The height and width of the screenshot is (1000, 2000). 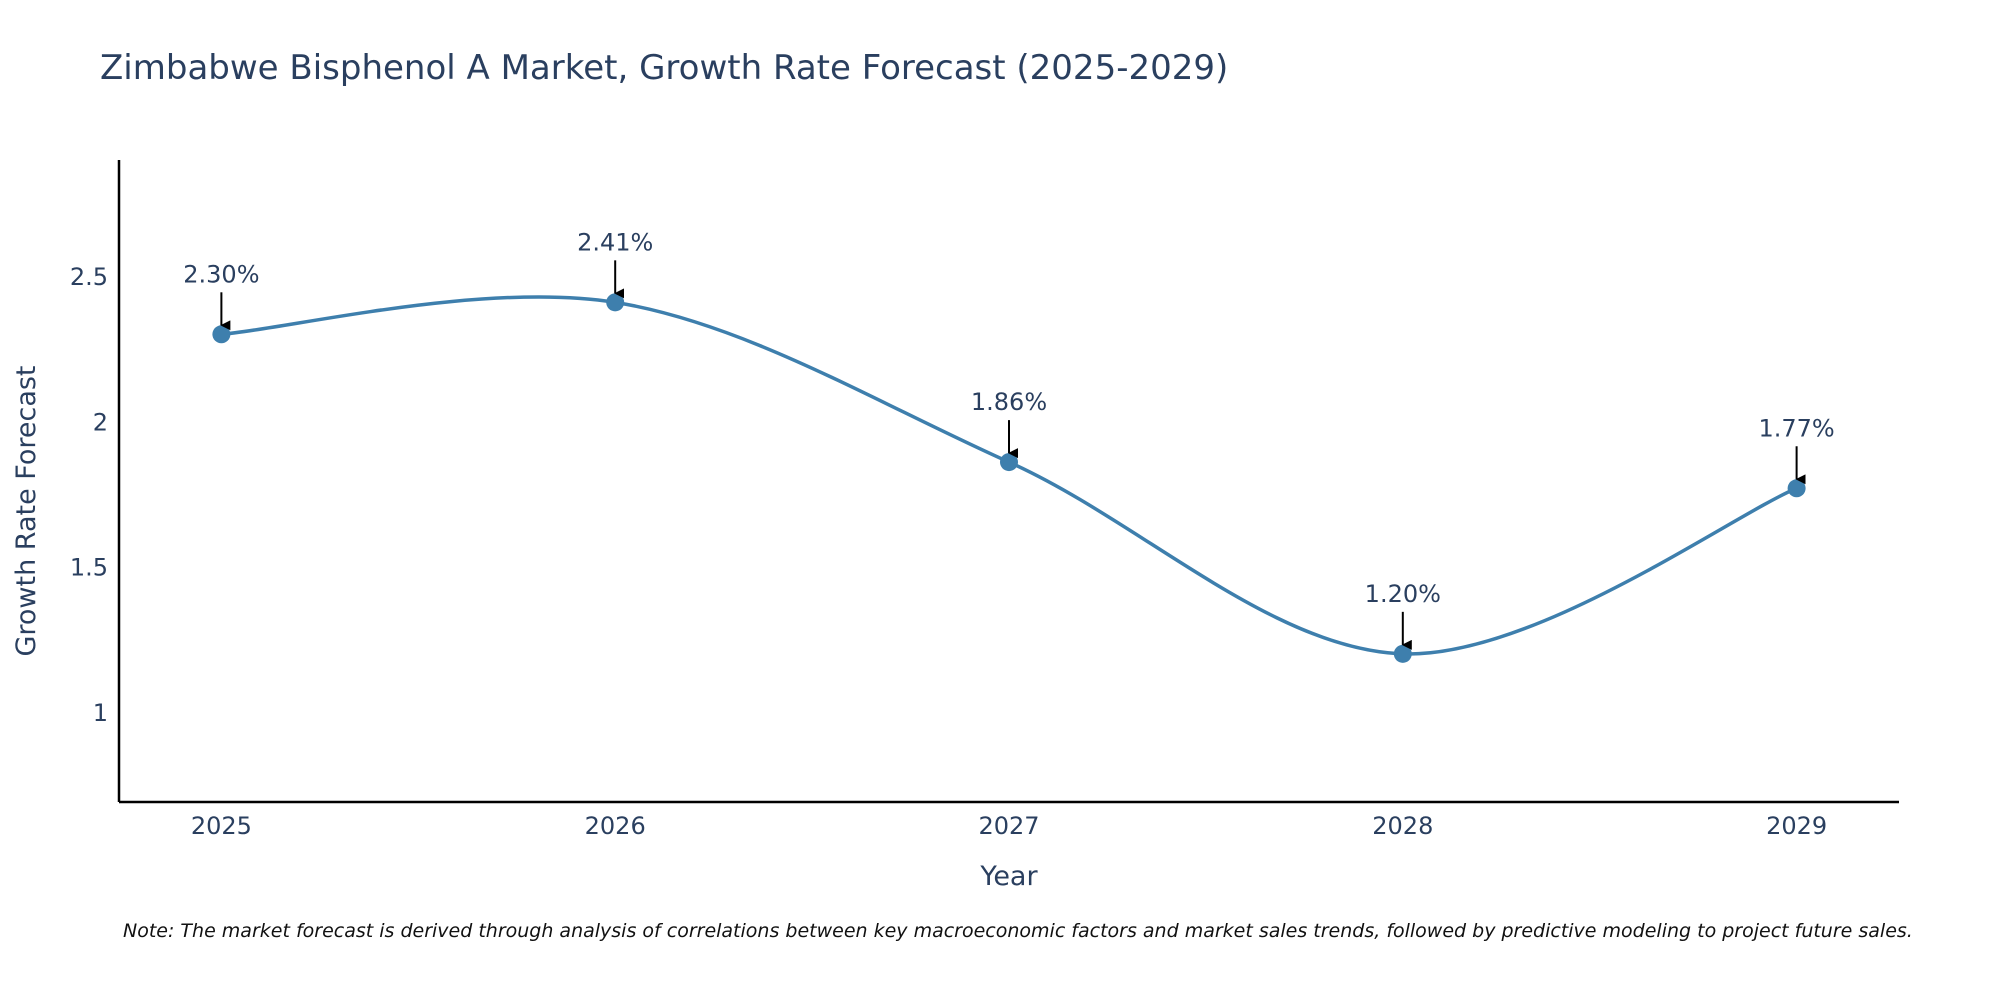 What do you see at coordinates (615, 242) in the screenshot?
I see `data-label: 2.41%` at bounding box center [615, 242].